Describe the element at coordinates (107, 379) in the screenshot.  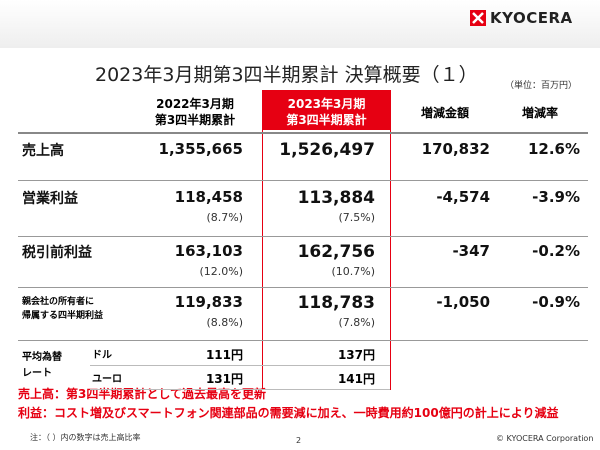
I see `currency: ユーロ` at that location.